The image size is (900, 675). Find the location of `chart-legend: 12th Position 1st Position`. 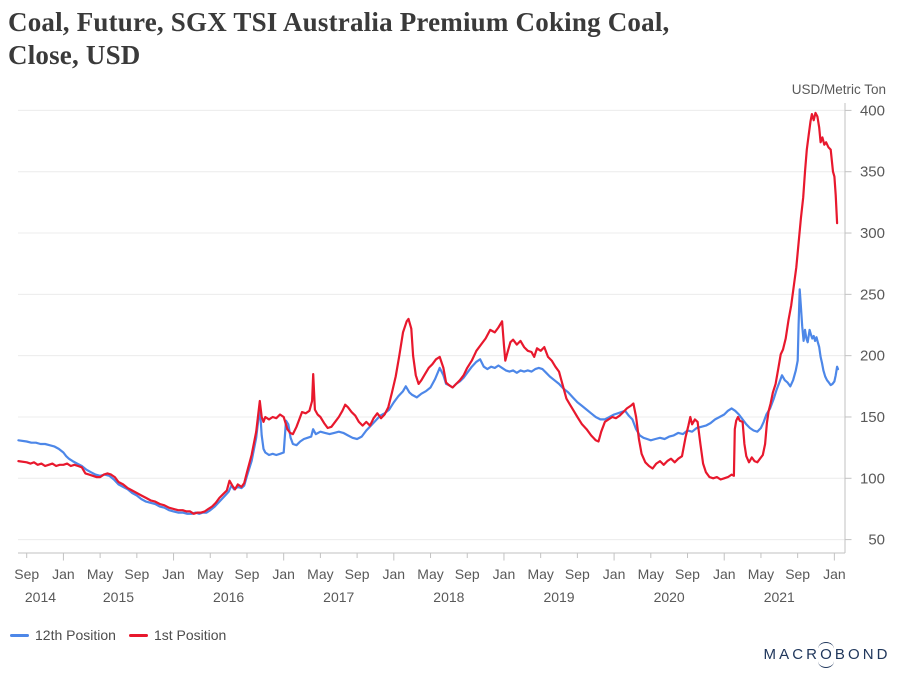

chart-legend: 12th Position 1st Position is located at coordinates (118, 635).